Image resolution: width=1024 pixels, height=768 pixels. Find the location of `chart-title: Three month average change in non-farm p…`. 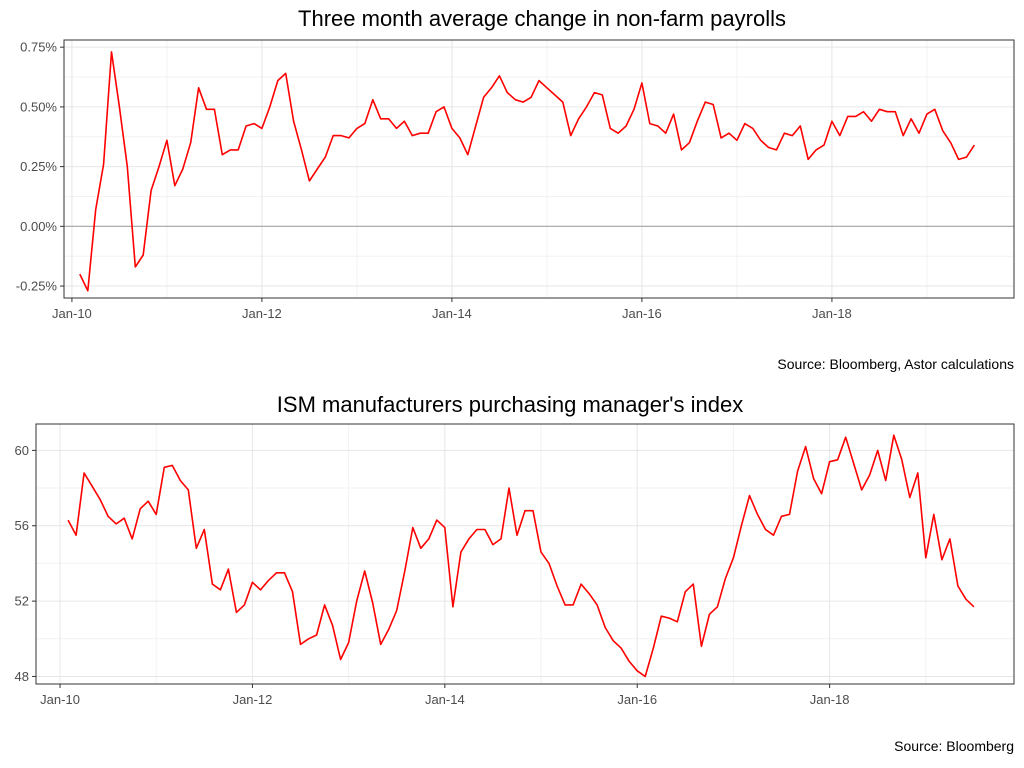

chart-title: Three month average change in non-farm p… is located at coordinates (542, 18).